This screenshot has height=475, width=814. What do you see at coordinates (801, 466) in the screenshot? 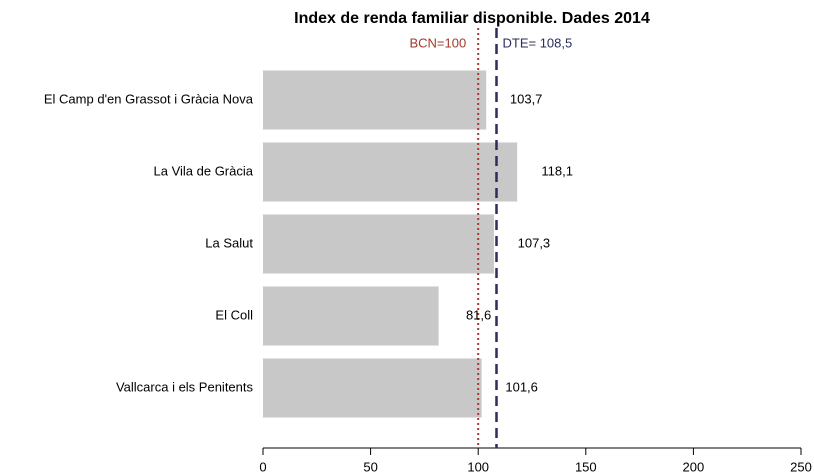
I see `x-tick-label: 250` at bounding box center [801, 466].